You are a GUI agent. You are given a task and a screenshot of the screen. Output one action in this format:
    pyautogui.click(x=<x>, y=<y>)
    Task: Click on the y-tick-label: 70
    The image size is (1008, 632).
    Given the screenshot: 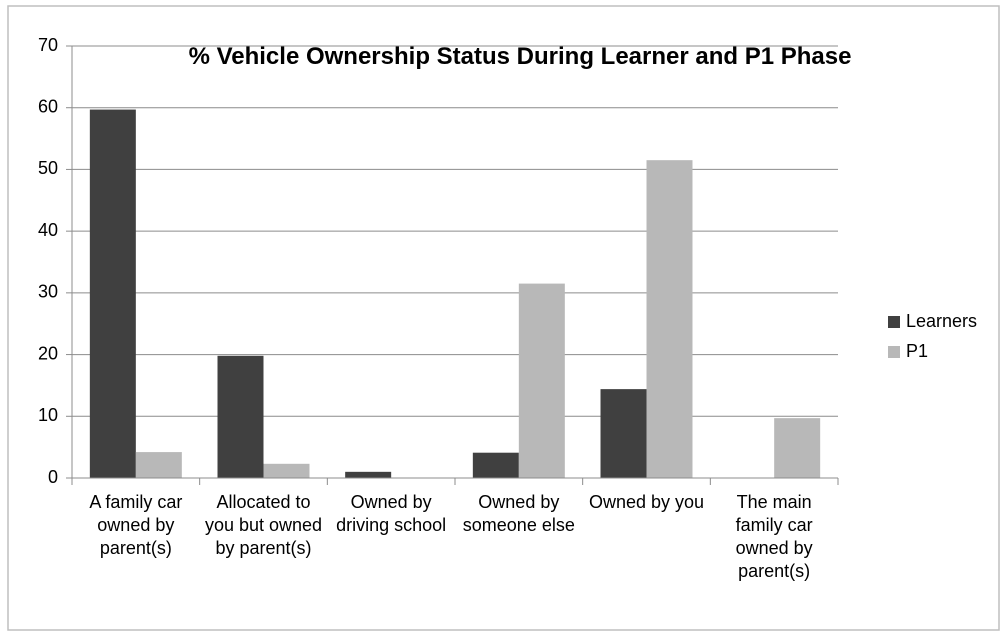 What is the action you would take?
    pyautogui.click(x=48, y=45)
    